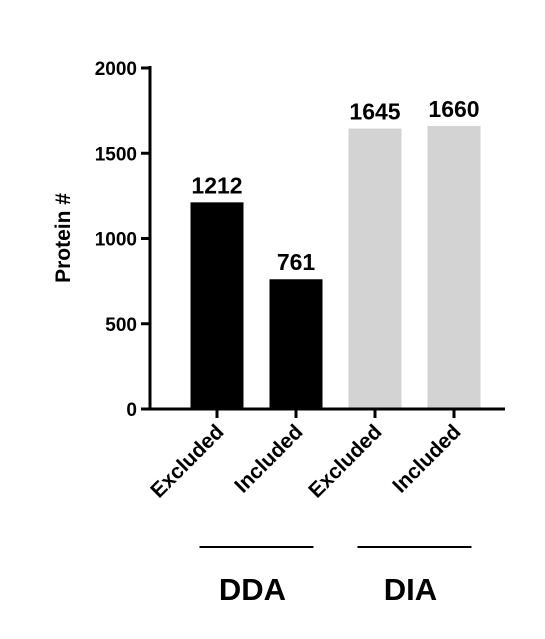  I want to click on y-axis-title: Protein #, so click(63, 238).